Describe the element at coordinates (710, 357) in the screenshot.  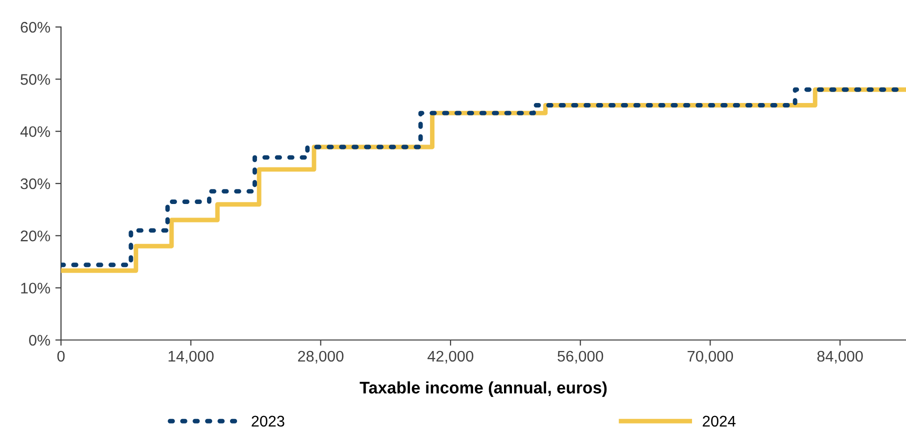
I see `x-tick-label: 70,000` at that location.